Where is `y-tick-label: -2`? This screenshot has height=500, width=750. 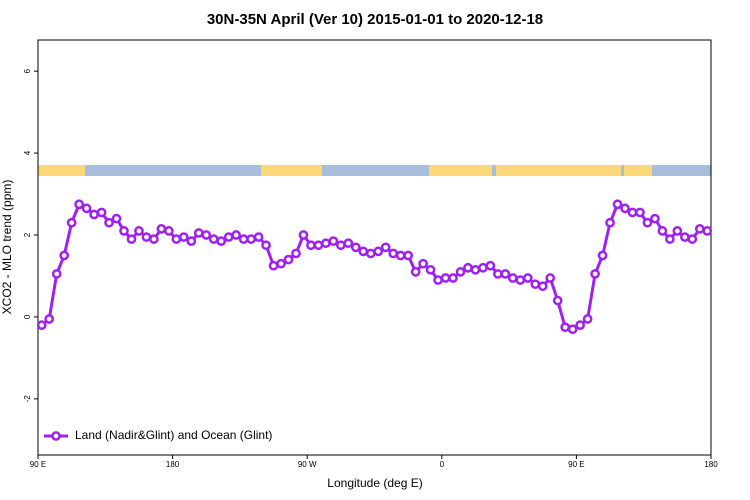
y-tick-label: -2 is located at coordinates (27, 399).